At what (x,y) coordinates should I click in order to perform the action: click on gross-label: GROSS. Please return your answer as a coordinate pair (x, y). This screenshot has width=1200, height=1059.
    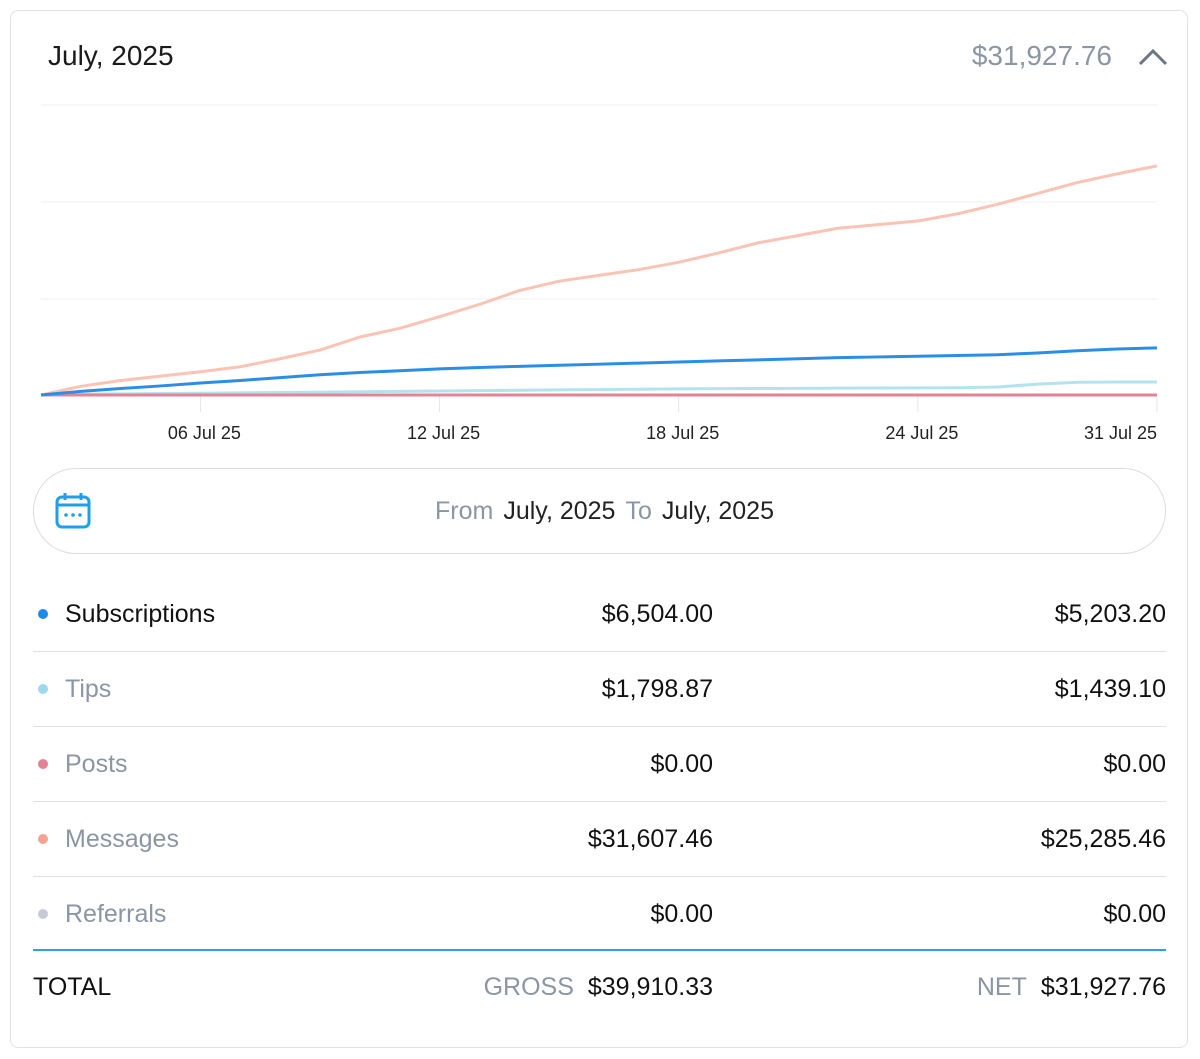
    Looking at the image, I should click on (528, 987).